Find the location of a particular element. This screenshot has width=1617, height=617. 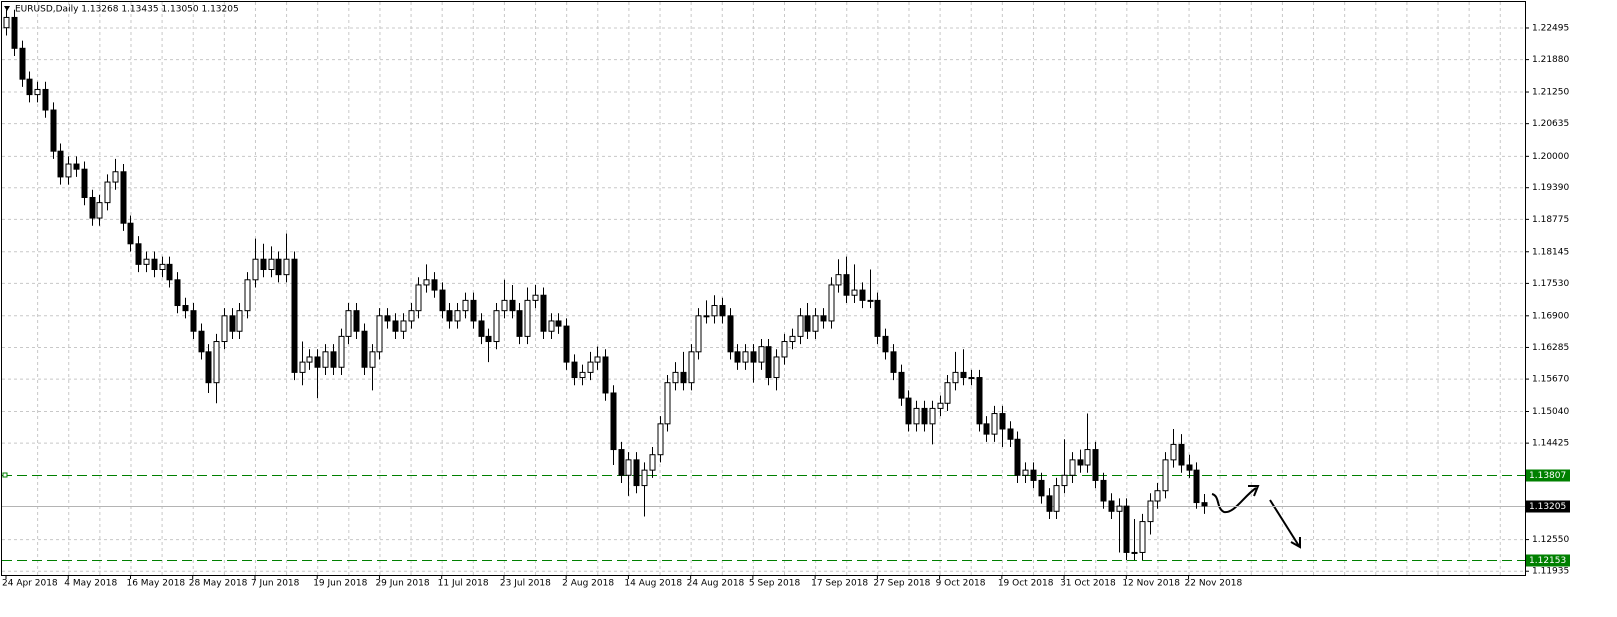

x-tick-label: 14 Aug 2018 is located at coordinates (653, 584).